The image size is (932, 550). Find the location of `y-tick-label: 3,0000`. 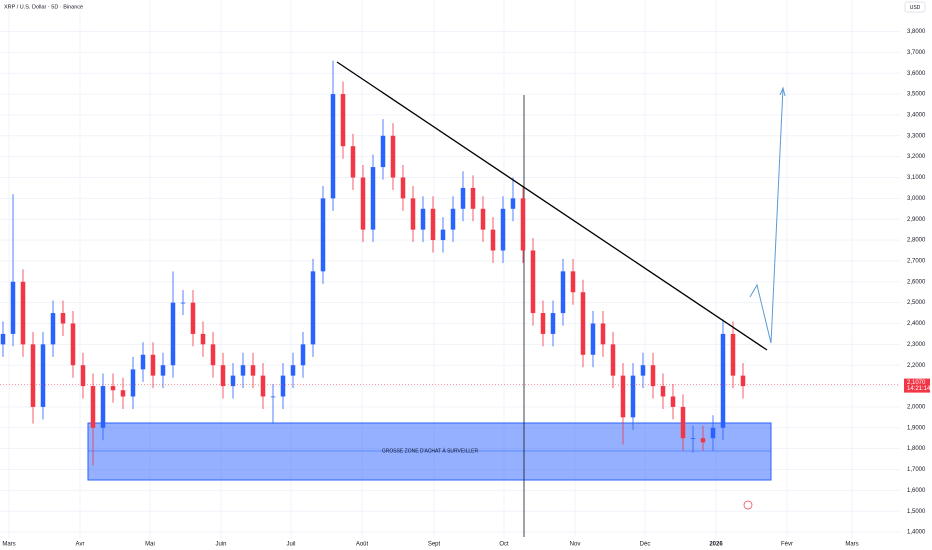

y-tick-label: 3,0000 is located at coordinates (916, 199).